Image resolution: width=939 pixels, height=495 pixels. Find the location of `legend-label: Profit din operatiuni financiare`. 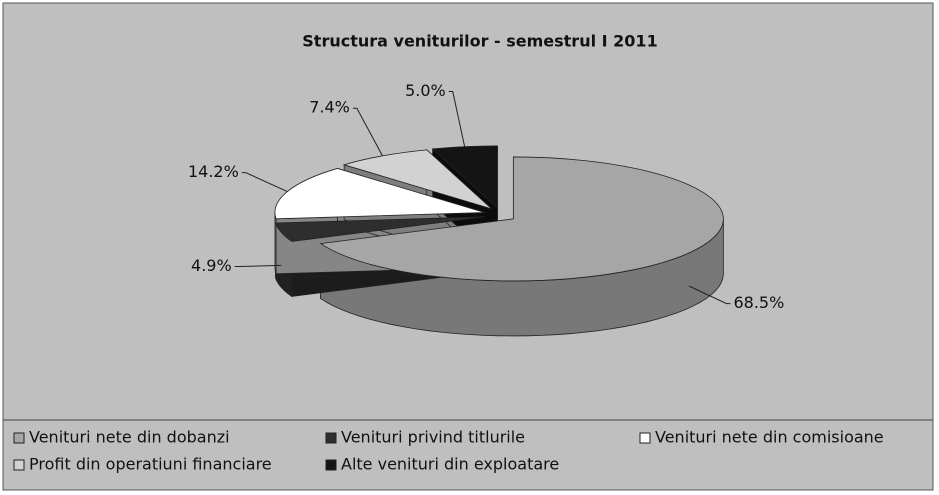

legend-label: Profit din operatiuni financiare is located at coordinates (150, 464).